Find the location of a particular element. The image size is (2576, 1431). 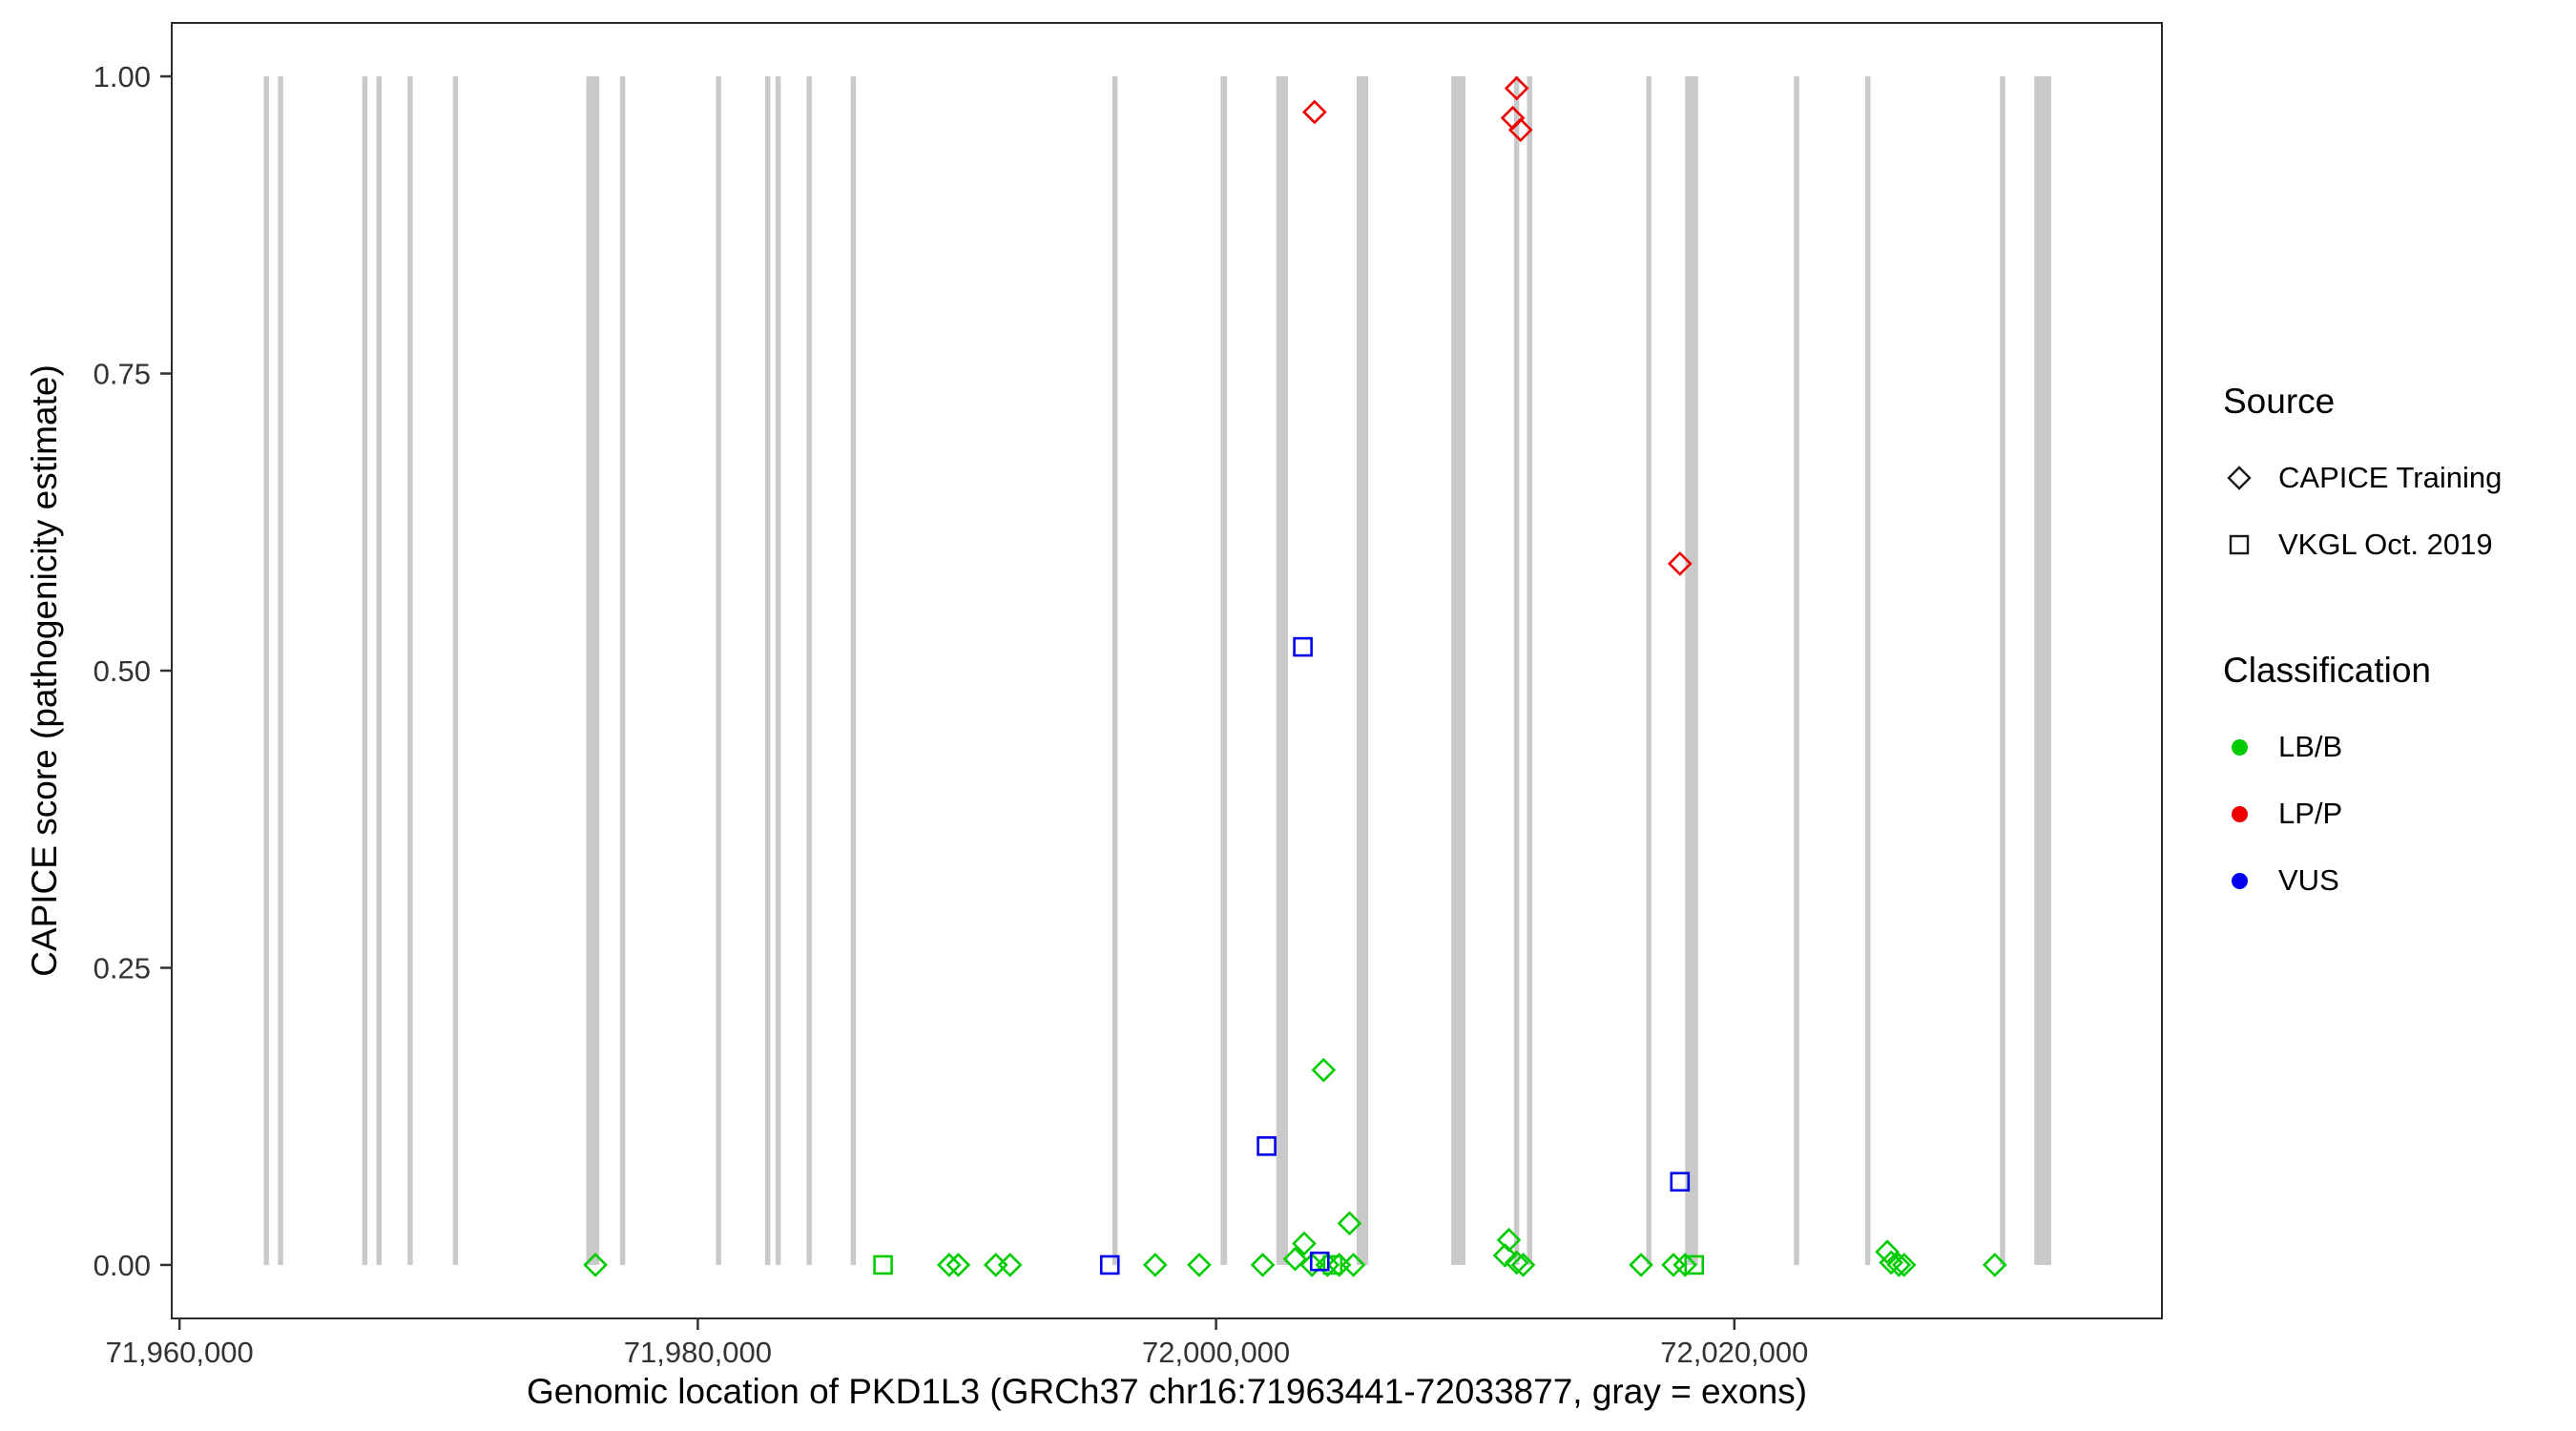

x-tick-label: 71,980,000 is located at coordinates (698, 1353).